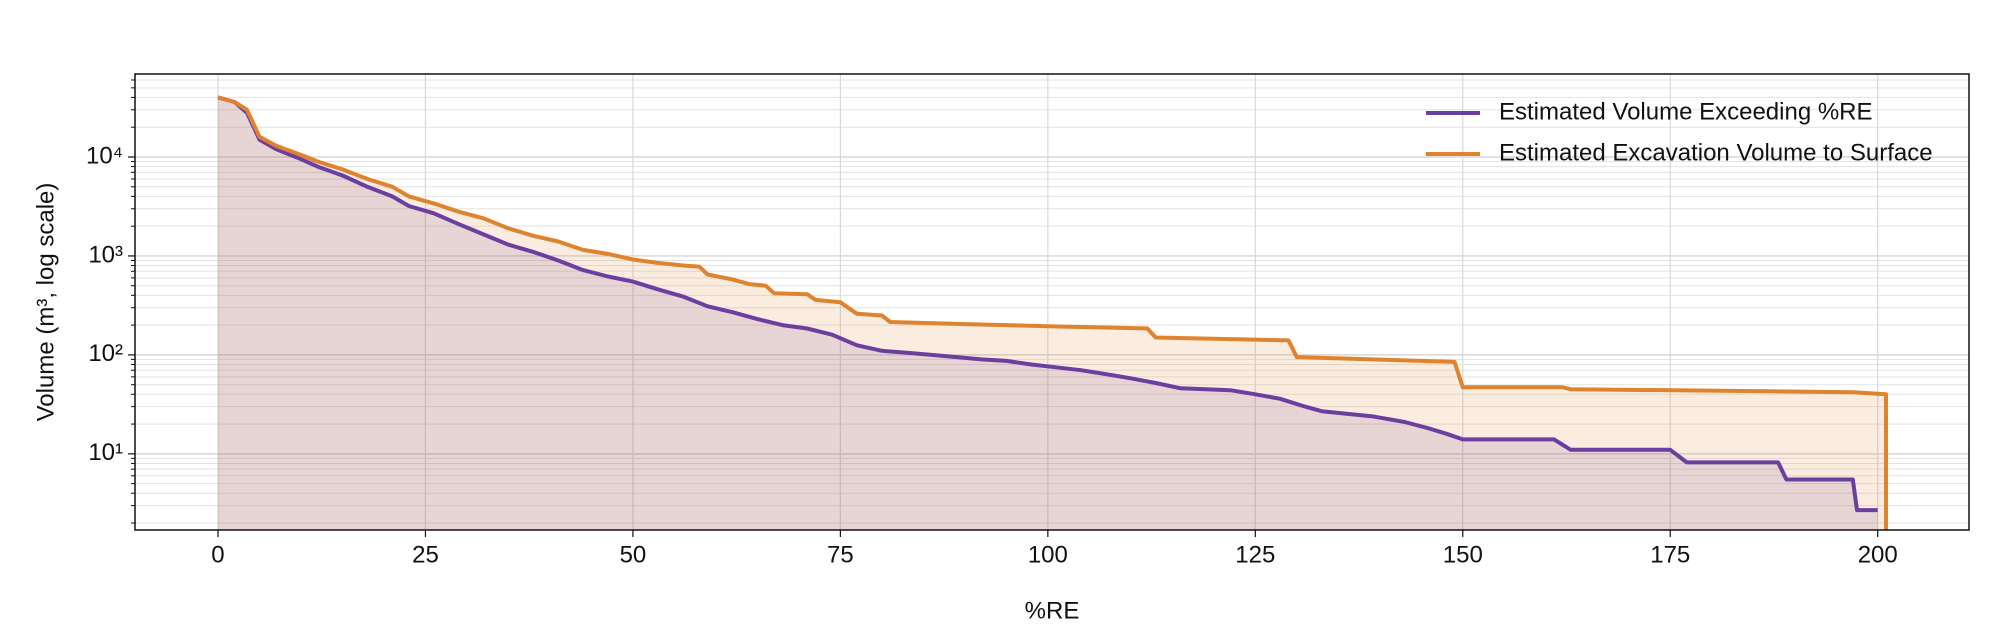  I want to click on y-tick-label: 10⁴, so click(104, 155).